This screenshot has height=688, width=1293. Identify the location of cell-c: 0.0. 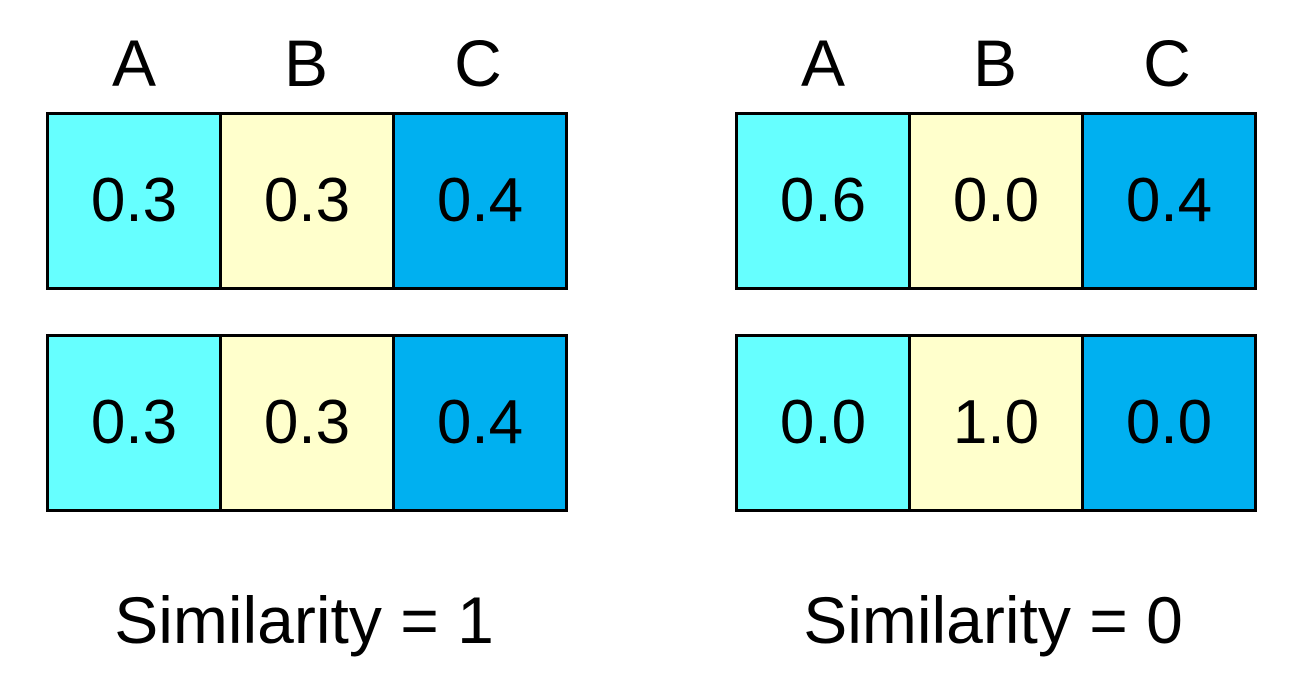
(1167, 423).